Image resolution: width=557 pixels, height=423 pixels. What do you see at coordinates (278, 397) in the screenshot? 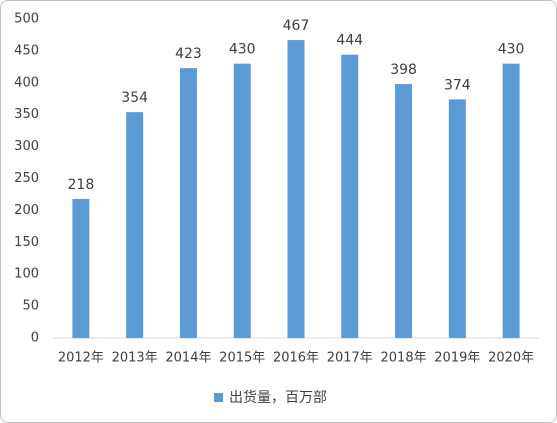
I see `legend-label: 出货量，百万部` at bounding box center [278, 397].